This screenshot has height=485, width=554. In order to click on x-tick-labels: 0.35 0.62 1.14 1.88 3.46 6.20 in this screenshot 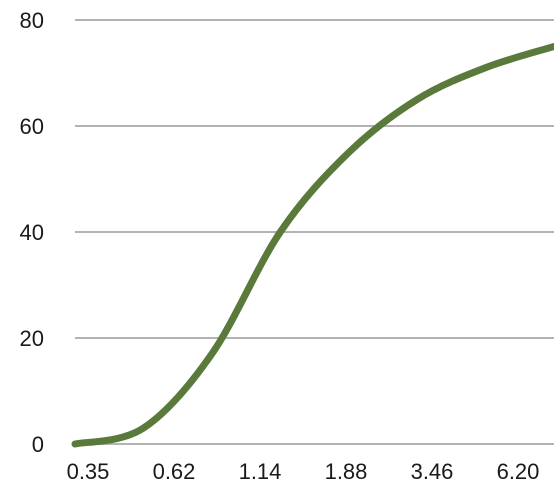, I will do `click(303, 471)`.